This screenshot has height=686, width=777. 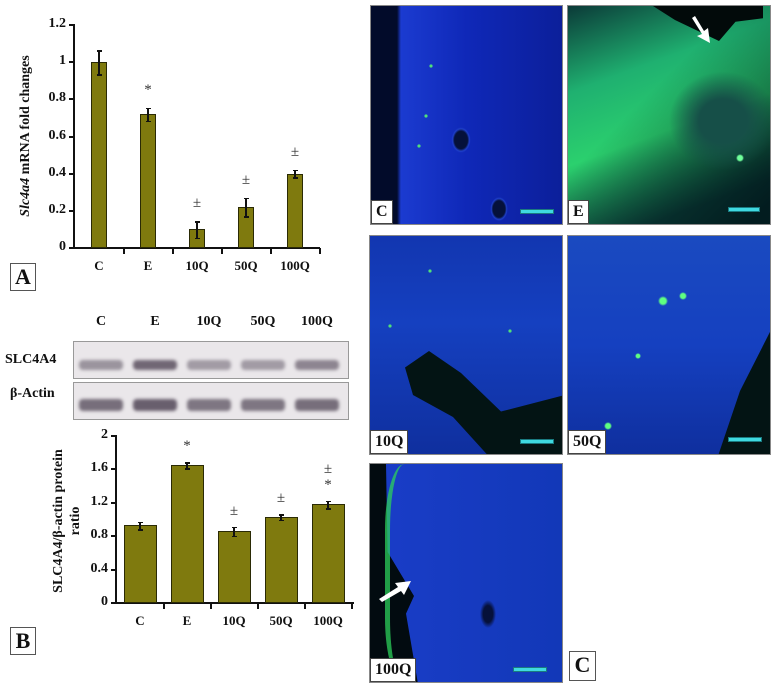 What do you see at coordinates (209, 321) in the screenshot?
I see `blot-lane-label: 10Q` at bounding box center [209, 321].